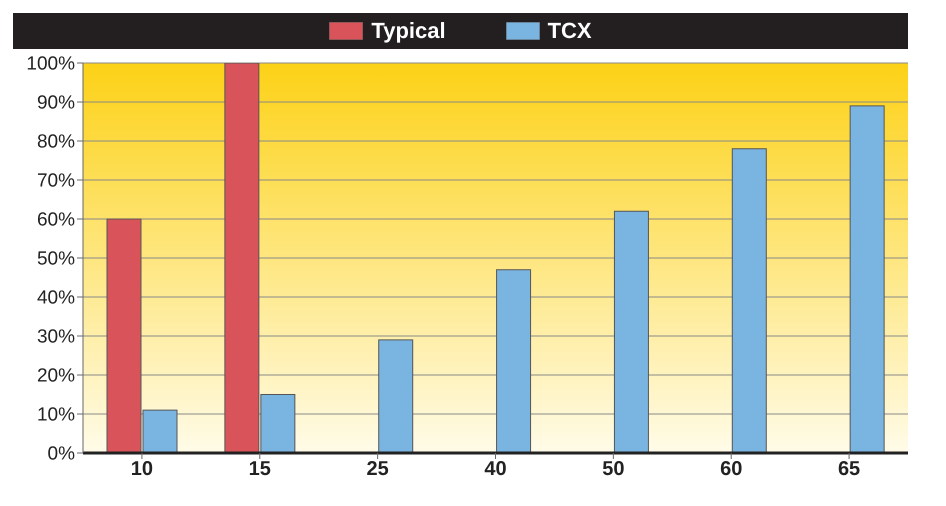  What do you see at coordinates (56, 415) in the screenshot?
I see `y-tick-label: 10%` at bounding box center [56, 415].